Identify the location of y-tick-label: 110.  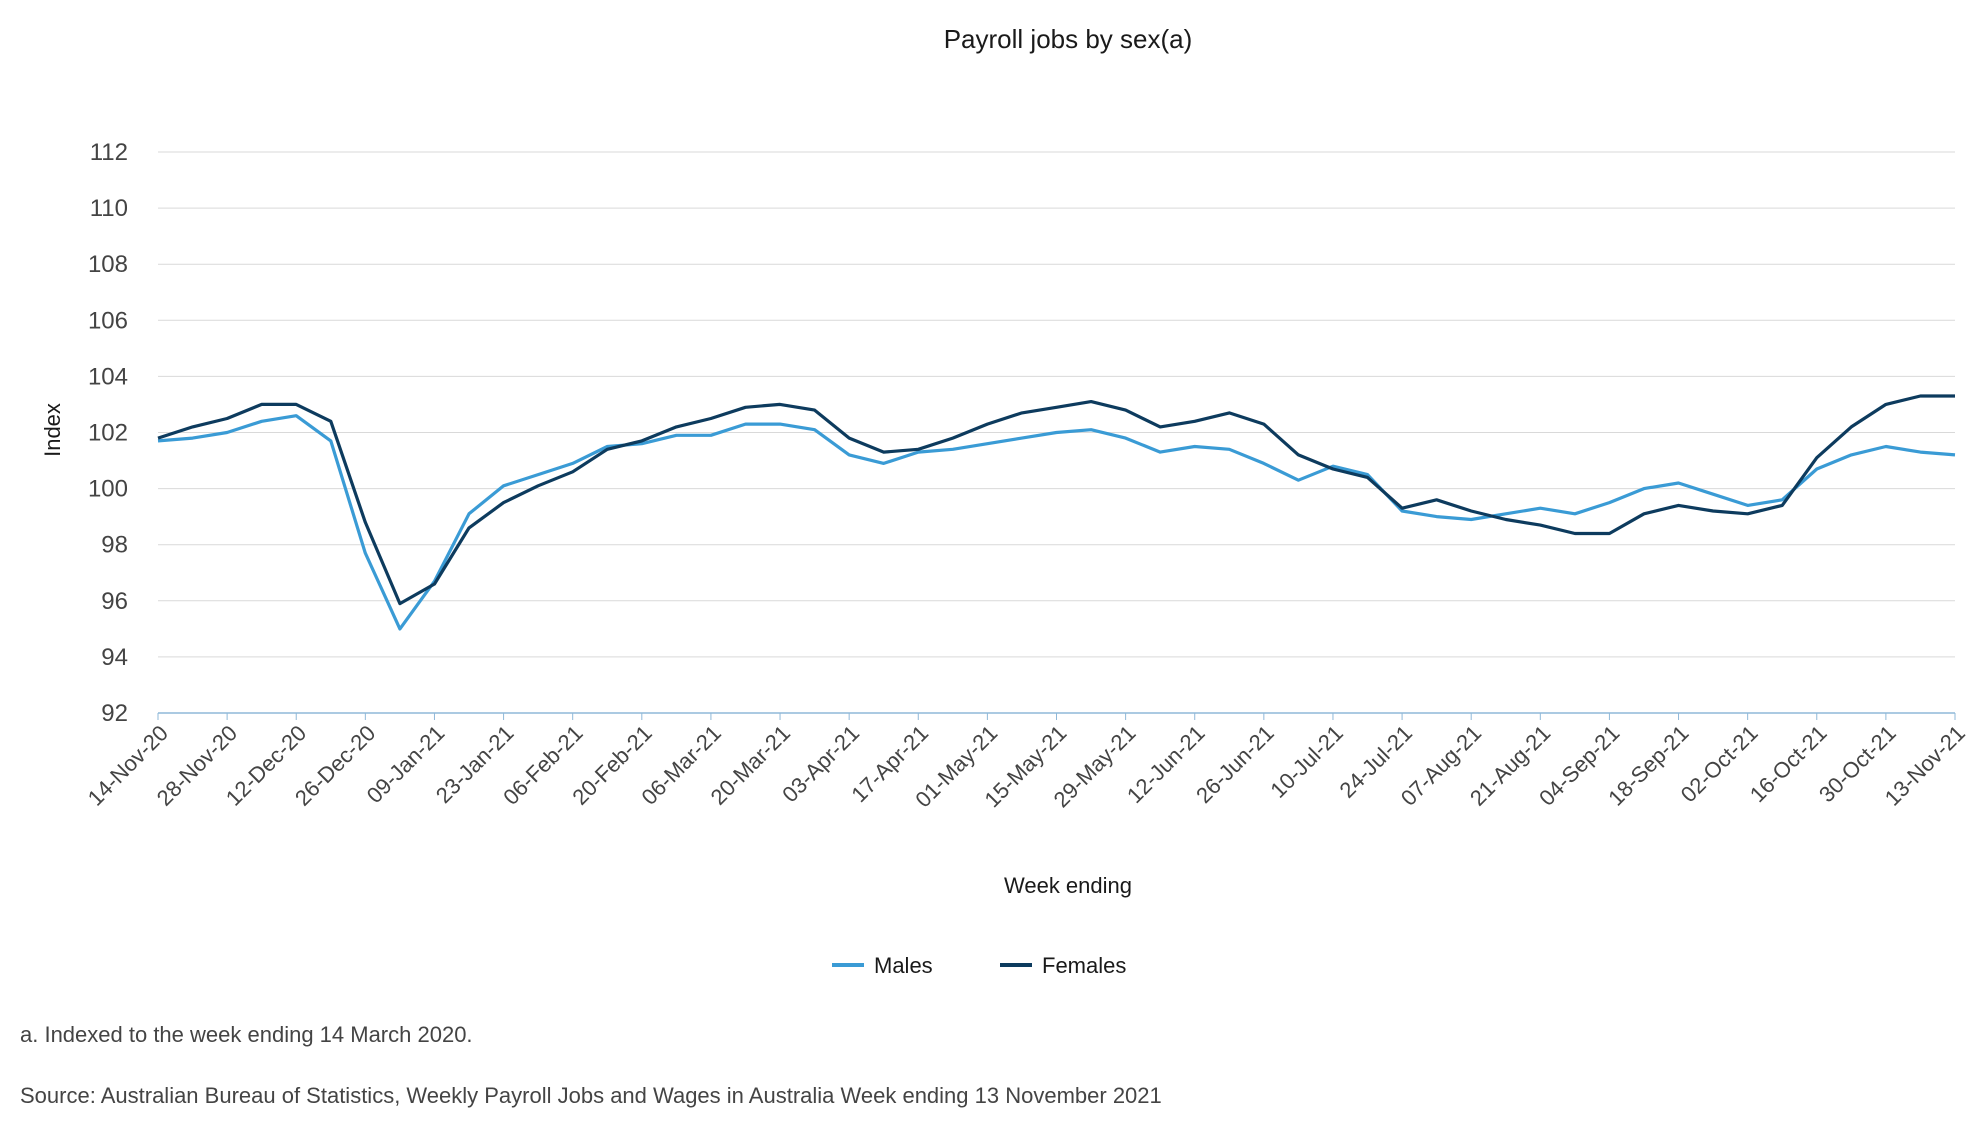
(109, 208).